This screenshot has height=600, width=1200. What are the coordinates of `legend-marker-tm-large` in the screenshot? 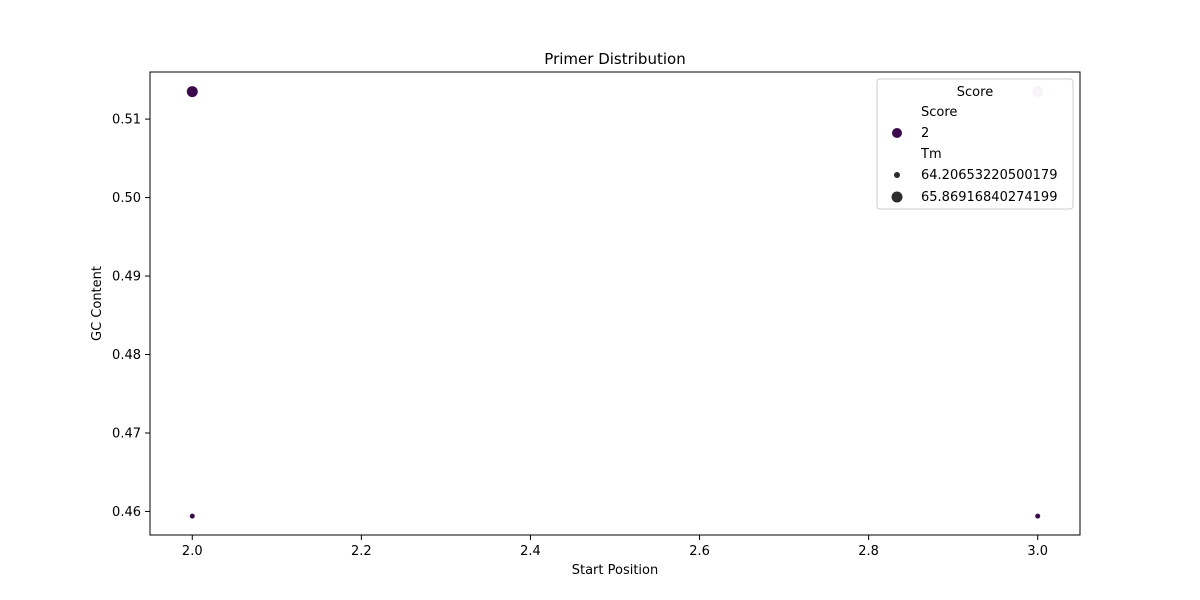 It's located at (897, 197).